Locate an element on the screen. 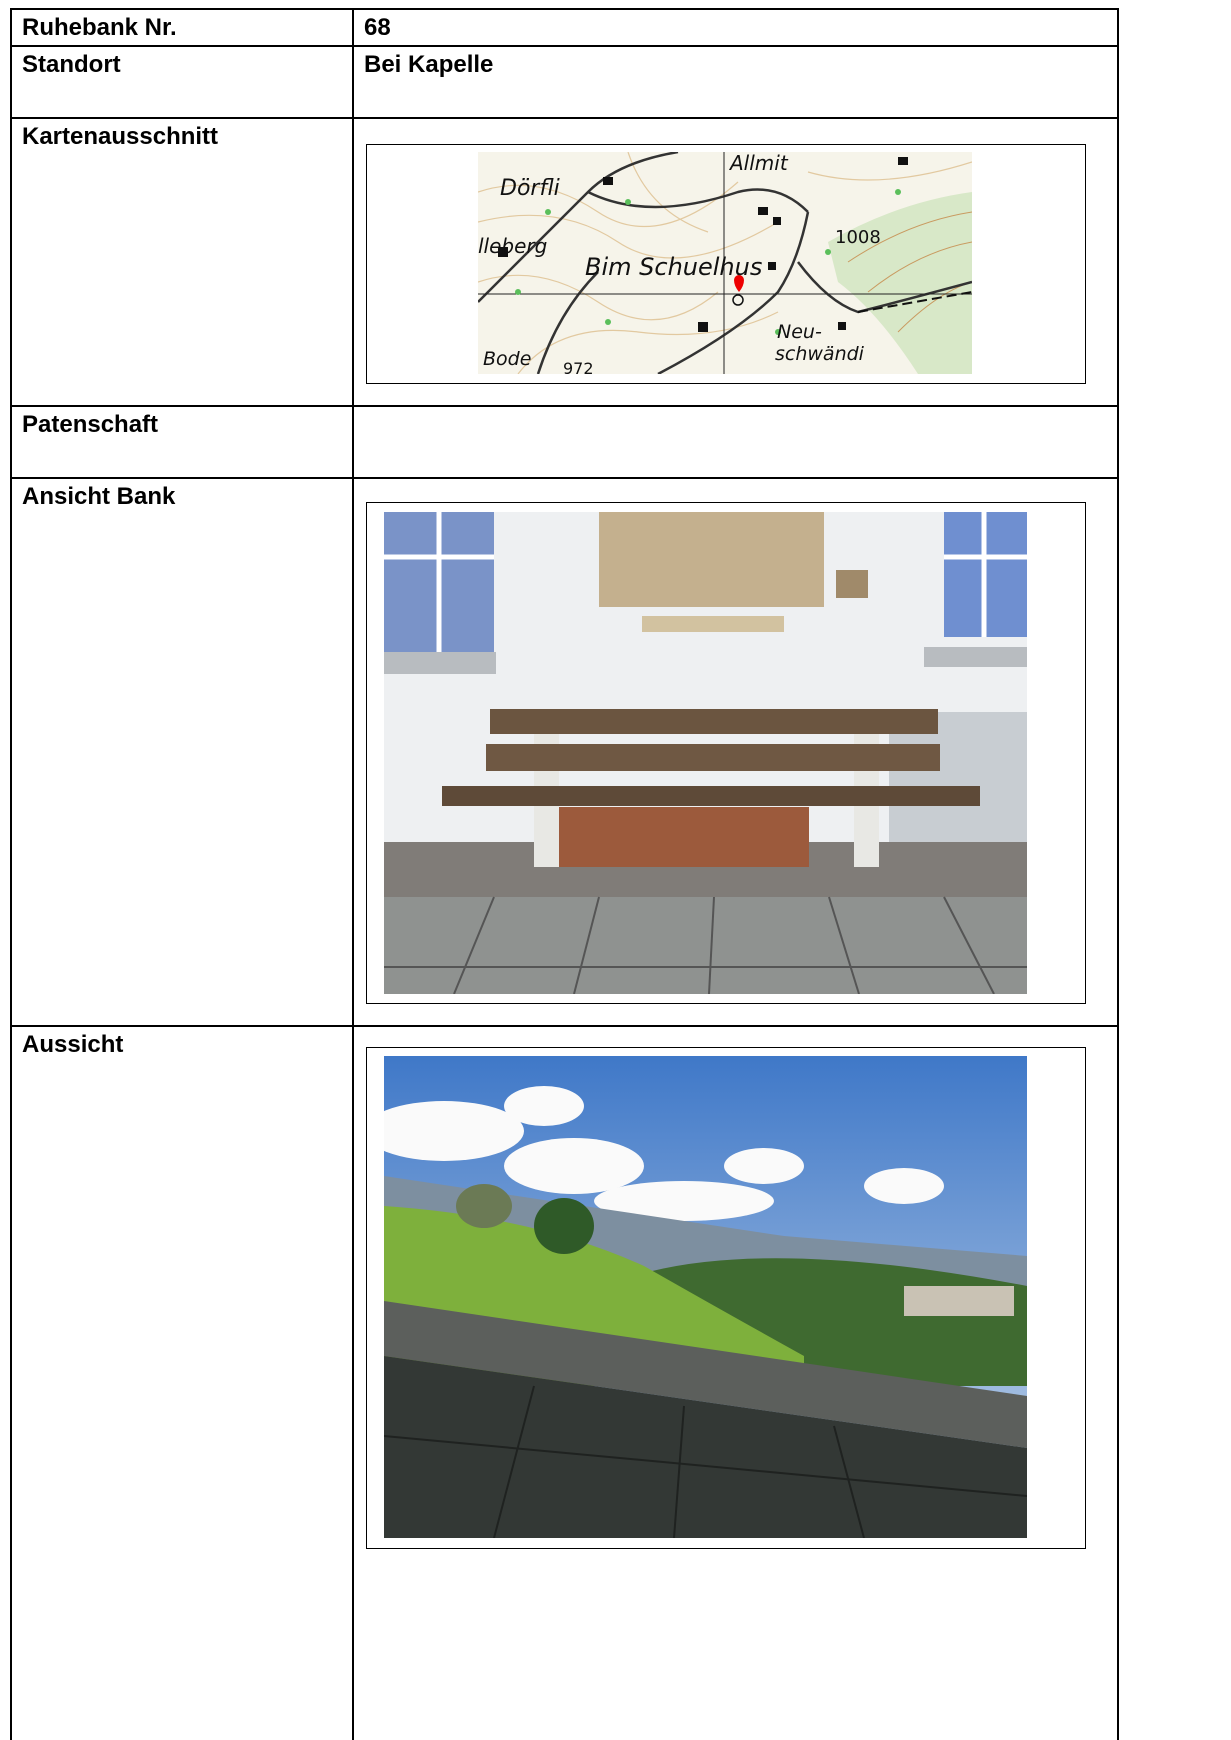 The height and width of the screenshot is (1740, 1231). map-label: 972 is located at coordinates (578, 366).